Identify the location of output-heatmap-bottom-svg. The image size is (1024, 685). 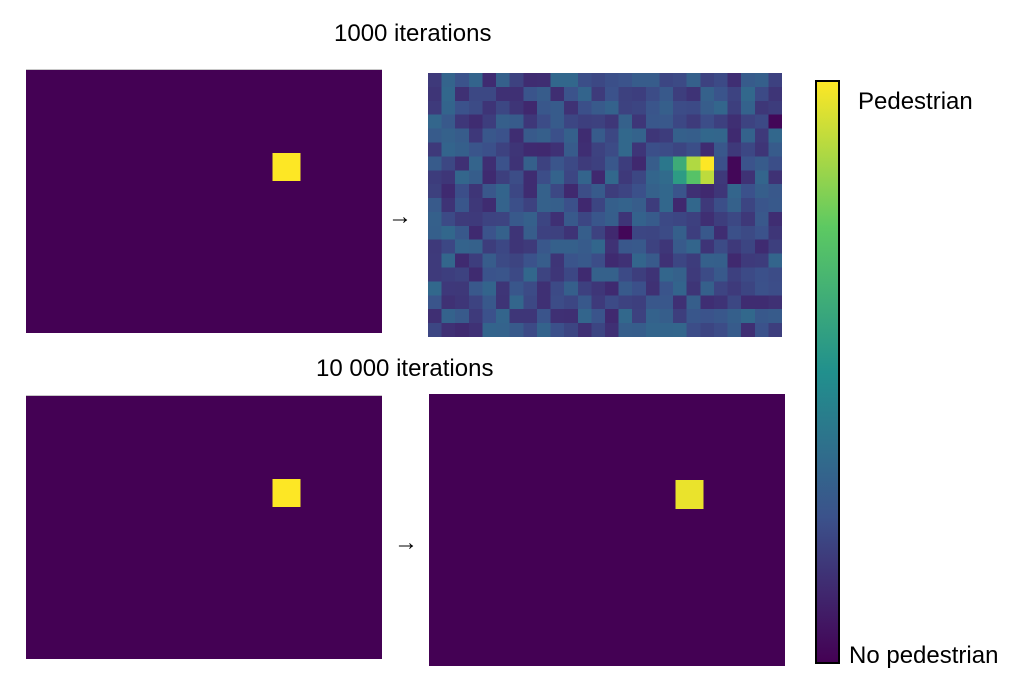
(607, 530).